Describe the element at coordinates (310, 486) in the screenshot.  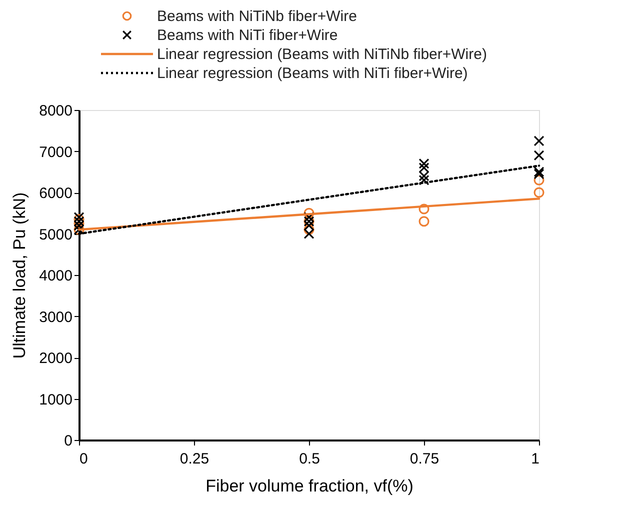
I see `x-axis-title: Fiber volume fraction, vf(%)` at that location.